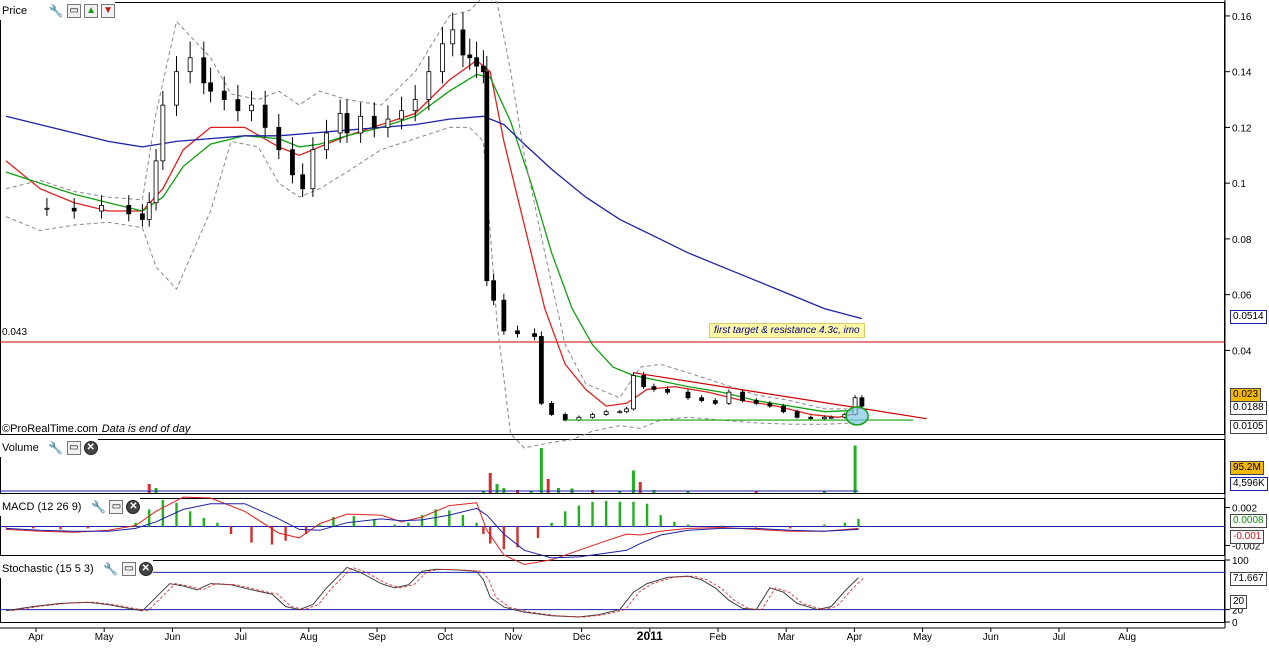 The image size is (1269, 649). Describe the element at coordinates (1235, 623) in the screenshot. I see `stochastic-y-tick-label: 0` at that location.